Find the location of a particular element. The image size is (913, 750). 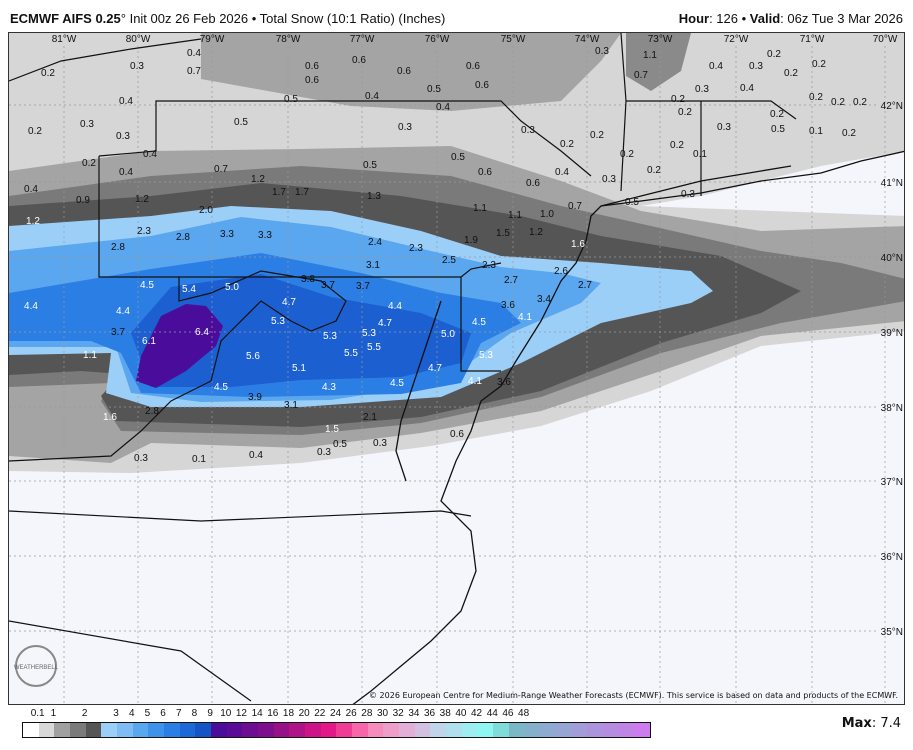

max-value: Max: 7.4 is located at coordinates (871, 723).